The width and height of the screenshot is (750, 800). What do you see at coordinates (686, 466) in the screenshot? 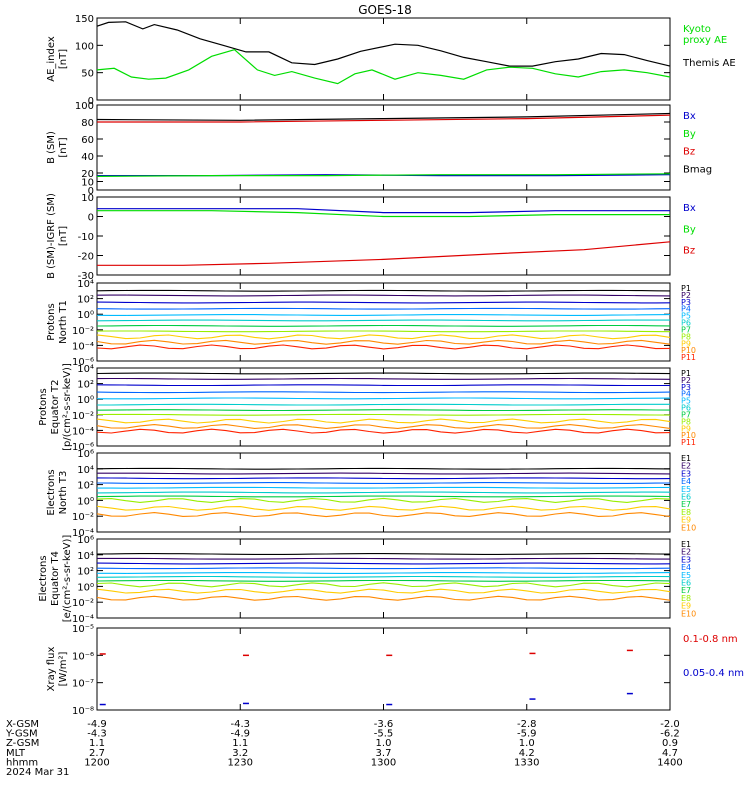
I see `legend-channel: E2` at bounding box center [686, 466].